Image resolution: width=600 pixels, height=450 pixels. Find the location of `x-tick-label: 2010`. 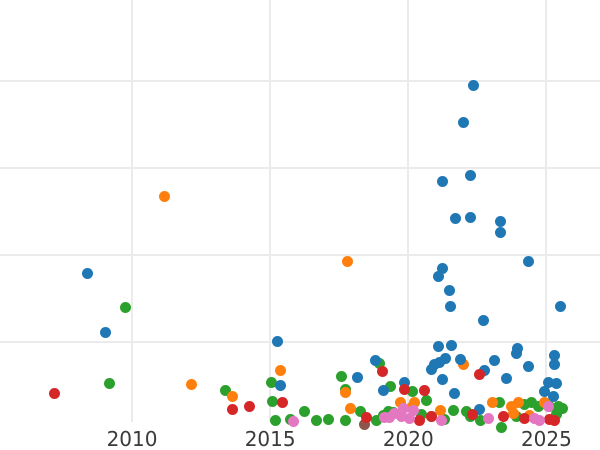

x-tick-label: 2010 is located at coordinates (132, 438).